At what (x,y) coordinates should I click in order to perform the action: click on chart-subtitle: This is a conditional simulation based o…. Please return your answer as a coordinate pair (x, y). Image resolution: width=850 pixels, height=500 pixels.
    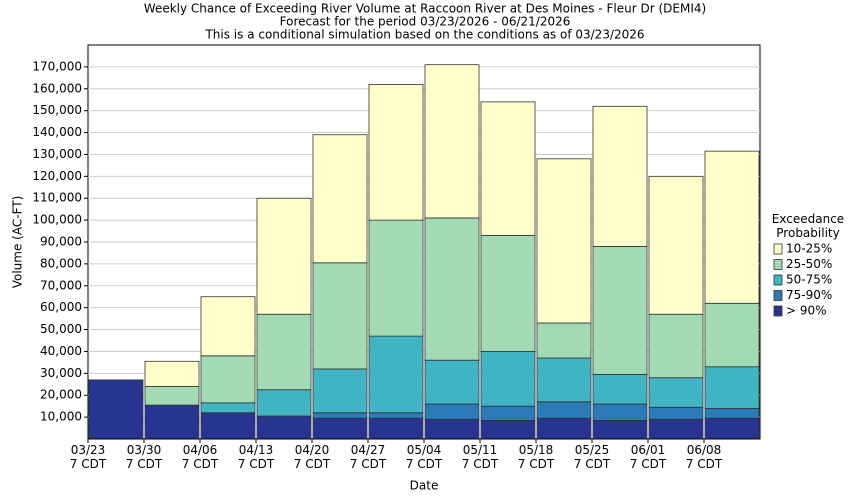
    Looking at the image, I should click on (424, 35).